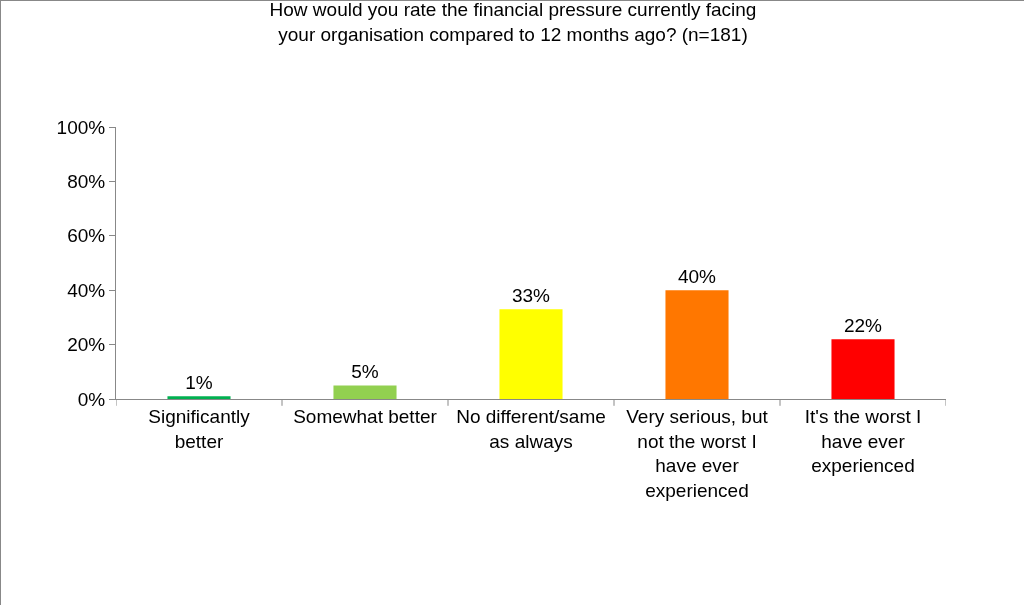 The width and height of the screenshot is (1024, 605). Describe the element at coordinates (86, 290) in the screenshot. I see `y-tick-label: 40%` at that location.